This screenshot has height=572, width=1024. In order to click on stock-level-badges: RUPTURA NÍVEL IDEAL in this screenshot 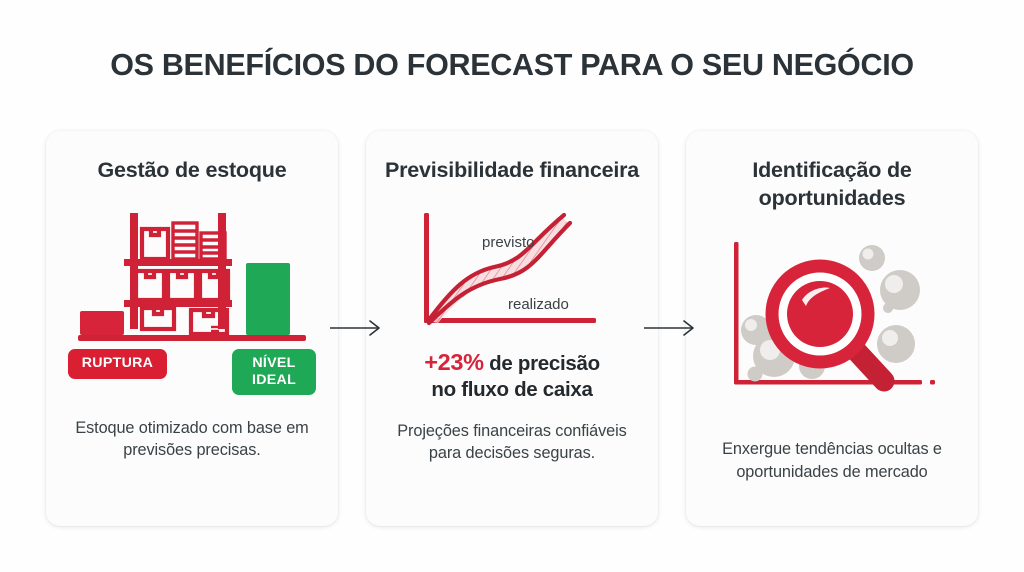, I will do `click(192, 373)`.